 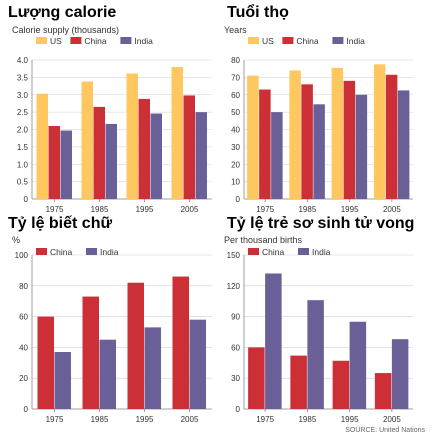 What do you see at coordinates (23, 95) in the screenshot?
I see `y-tick-label: 3.0` at bounding box center [23, 95].